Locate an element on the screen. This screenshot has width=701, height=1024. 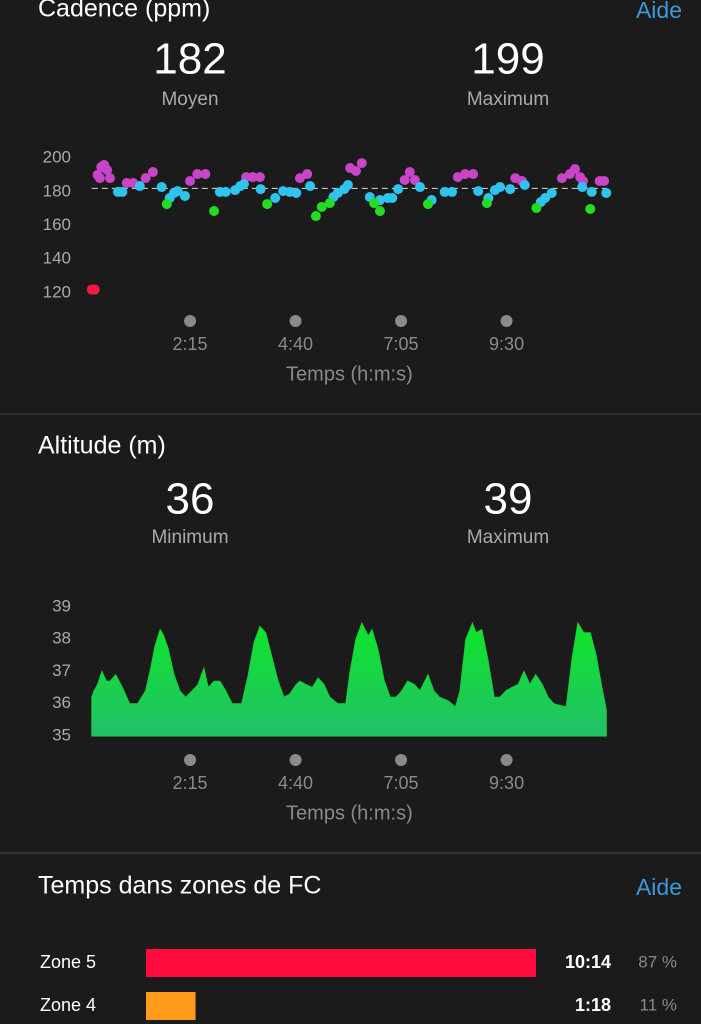
stat-value: 39 is located at coordinates (508, 499).